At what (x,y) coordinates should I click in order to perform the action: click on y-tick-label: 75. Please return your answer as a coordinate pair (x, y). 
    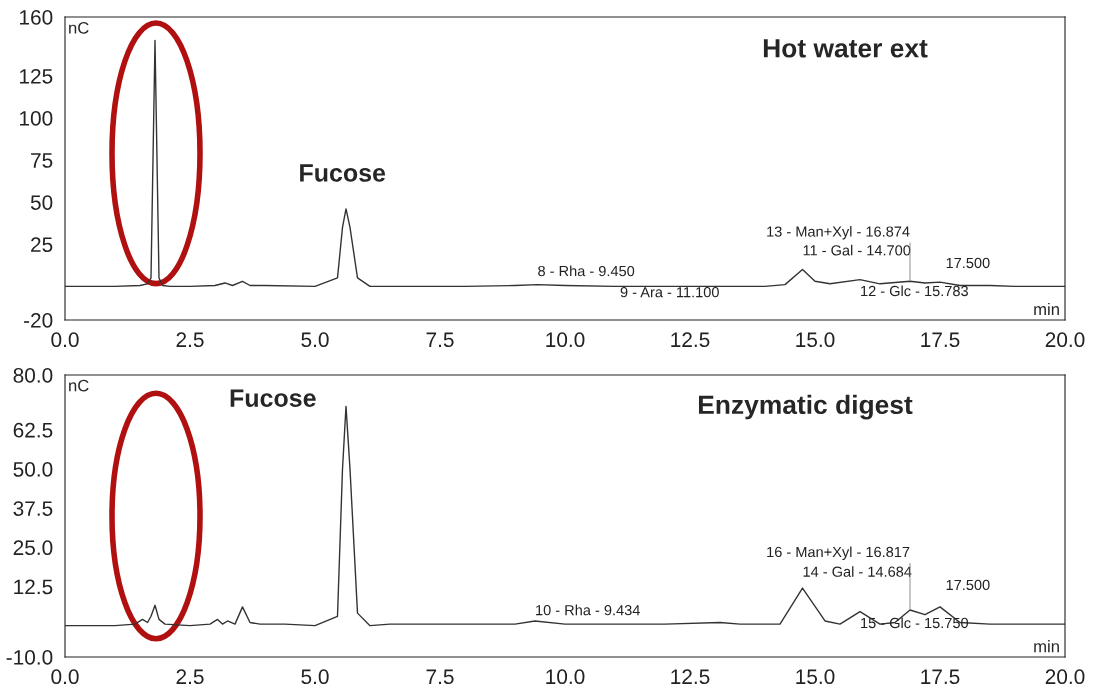
    Looking at the image, I should click on (42, 160).